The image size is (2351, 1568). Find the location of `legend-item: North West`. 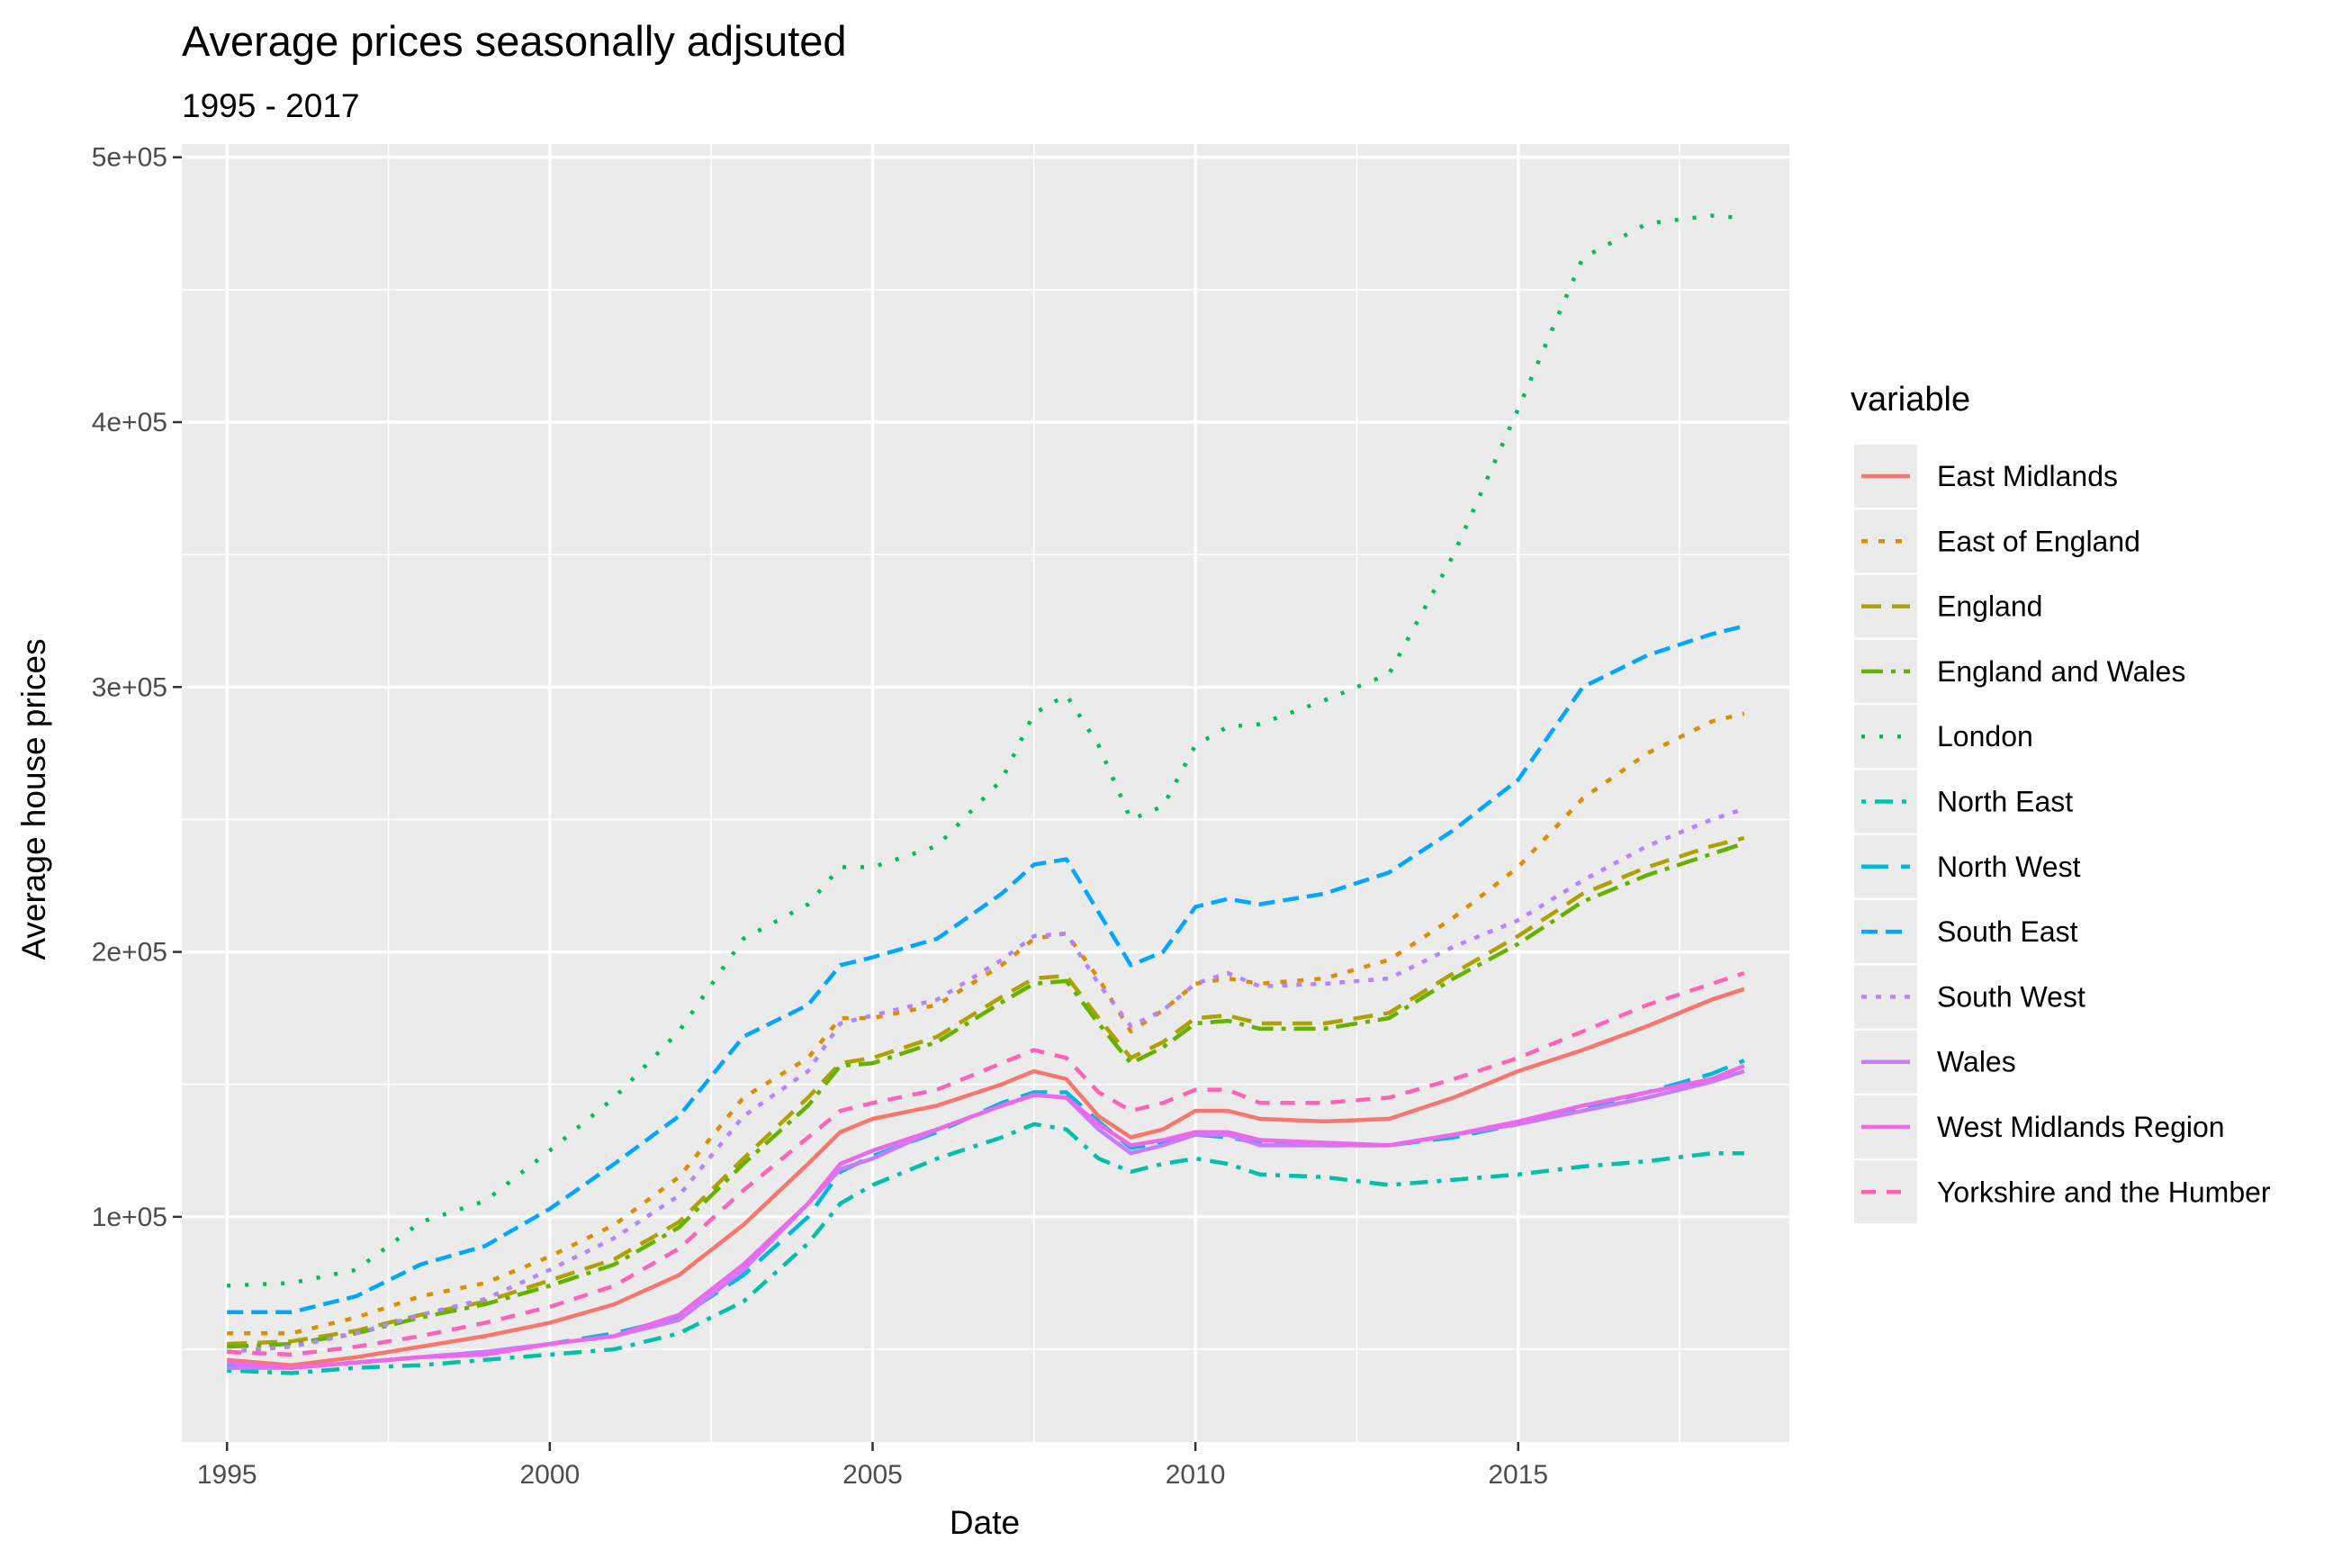

legend-item: North West is located at coordinates (1968, 866).